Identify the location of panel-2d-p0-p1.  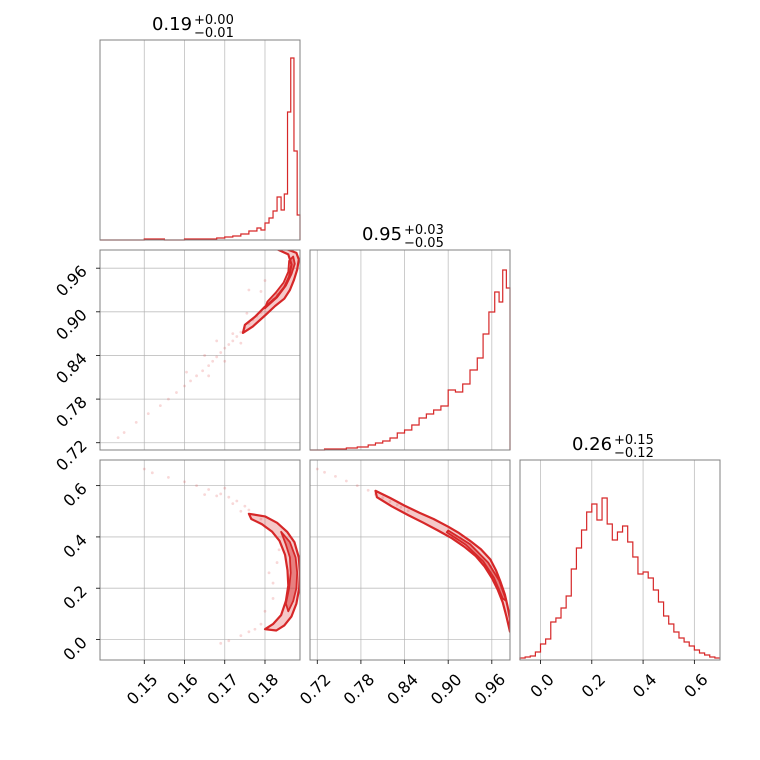
(200, 350).